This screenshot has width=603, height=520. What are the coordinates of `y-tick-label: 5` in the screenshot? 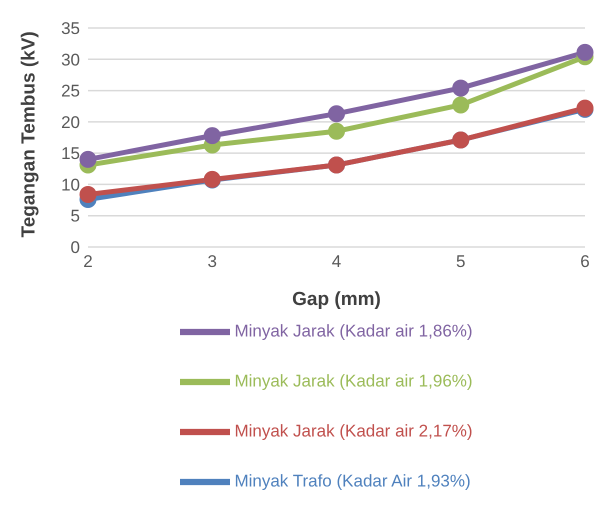 It's located at (75, 216).